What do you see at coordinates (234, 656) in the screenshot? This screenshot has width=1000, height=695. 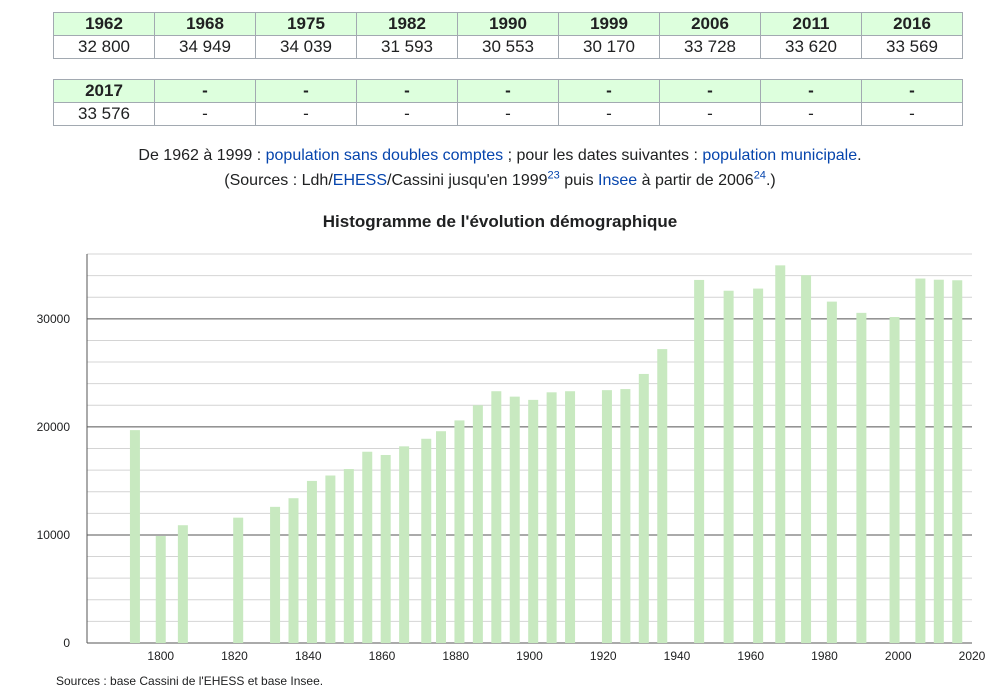 I see `x-tick-label: 1820` at bounding box center [234, 656].